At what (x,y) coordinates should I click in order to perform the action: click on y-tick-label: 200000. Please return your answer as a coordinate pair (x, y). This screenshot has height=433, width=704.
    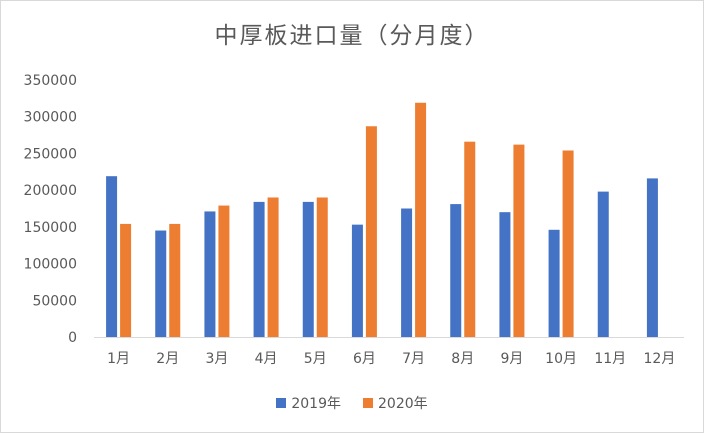
    Looking at the image, I should click on (50, 191).